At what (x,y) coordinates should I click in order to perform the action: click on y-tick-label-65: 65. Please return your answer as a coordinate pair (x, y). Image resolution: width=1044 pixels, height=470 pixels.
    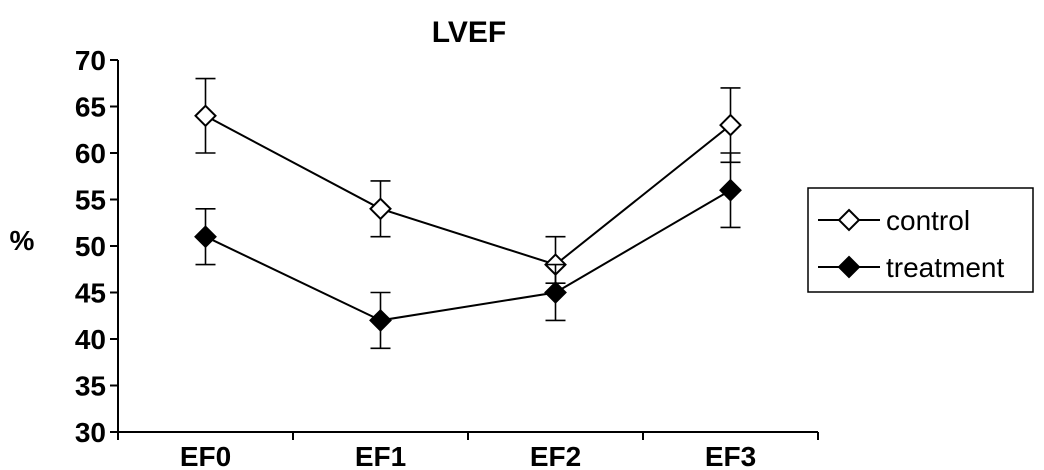
    Looking at the image, I should click on (90, 107).